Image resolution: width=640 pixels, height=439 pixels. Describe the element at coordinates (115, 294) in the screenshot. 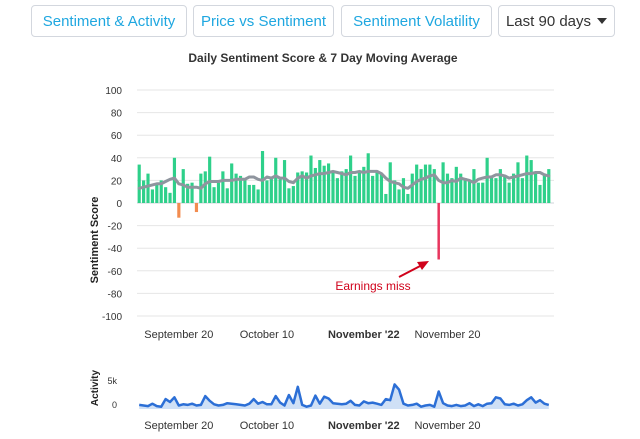

I see `y-tick-label: -80` at that location.